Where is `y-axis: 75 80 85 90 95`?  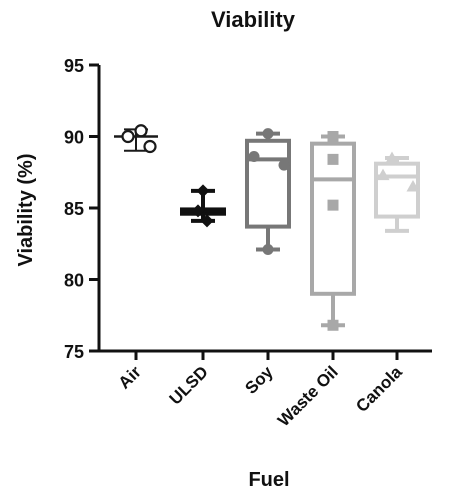 y-axis: 75 80 85 90 95 is located at coordinates (82, 209).